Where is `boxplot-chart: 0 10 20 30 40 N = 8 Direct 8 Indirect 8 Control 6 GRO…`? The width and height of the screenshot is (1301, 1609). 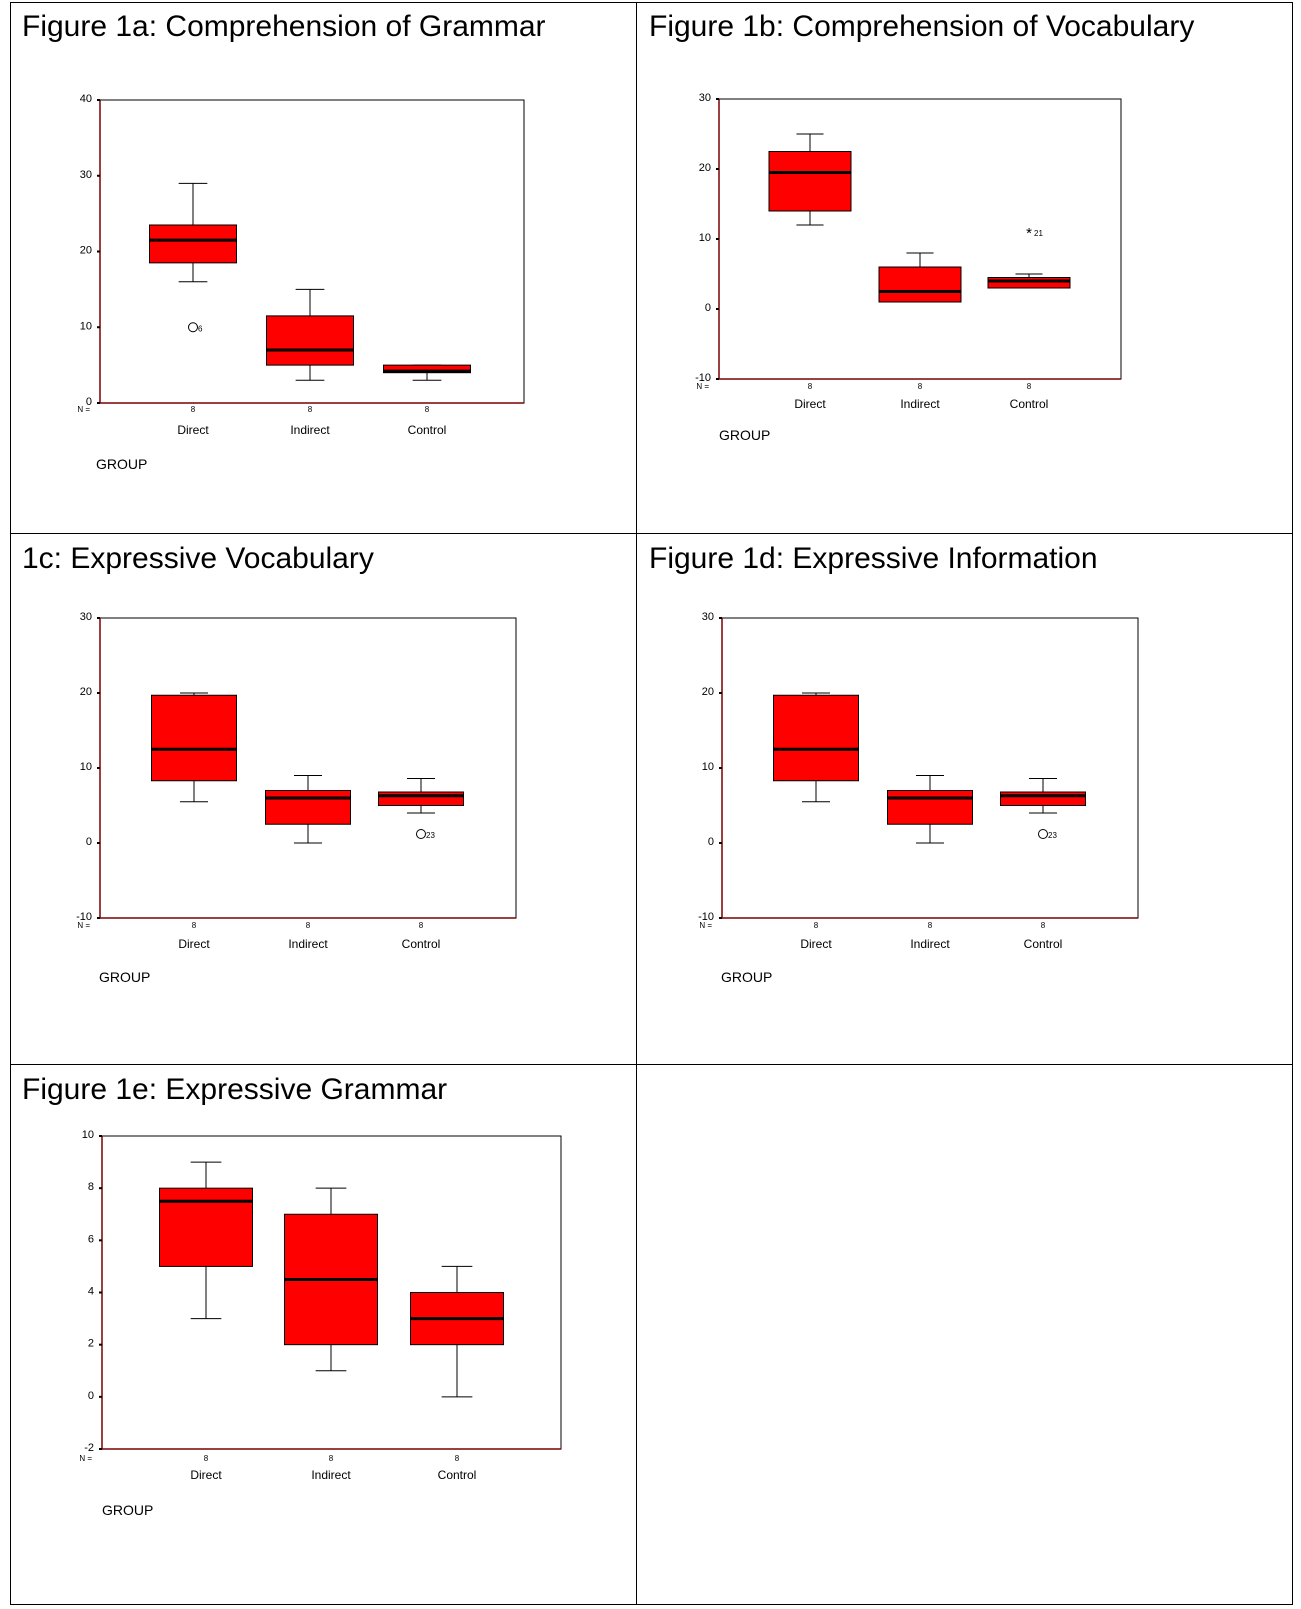 boxplot-chart: 0 10 20 30 40 N = 8 Direct 8 Indirect 8 Control 6 GRO… is located at coordinates (301, 282).